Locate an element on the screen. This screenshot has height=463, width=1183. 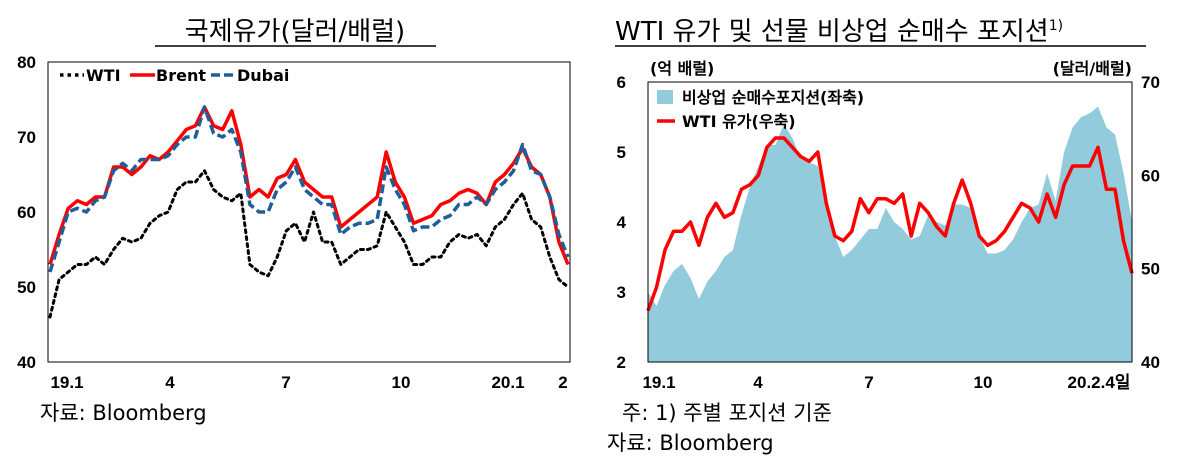
left-x-axis: 19.1 4 7 10 20.1 2 is located at coordinates (308, 382).